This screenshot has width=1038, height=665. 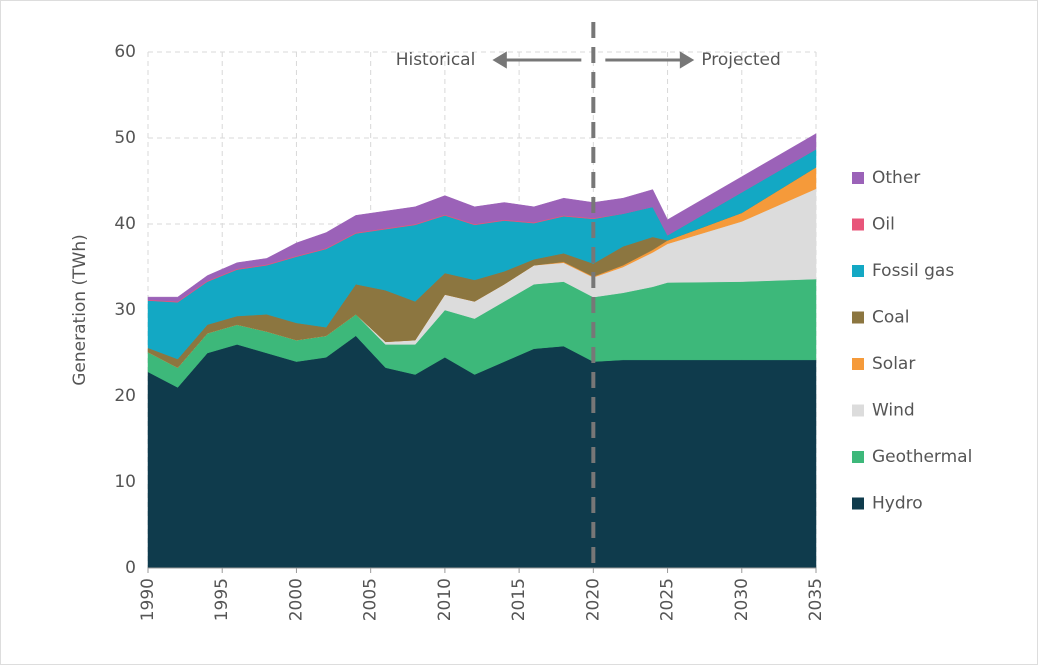 I want to click on x-tick-label: 1995, so click(x=222, y=599).